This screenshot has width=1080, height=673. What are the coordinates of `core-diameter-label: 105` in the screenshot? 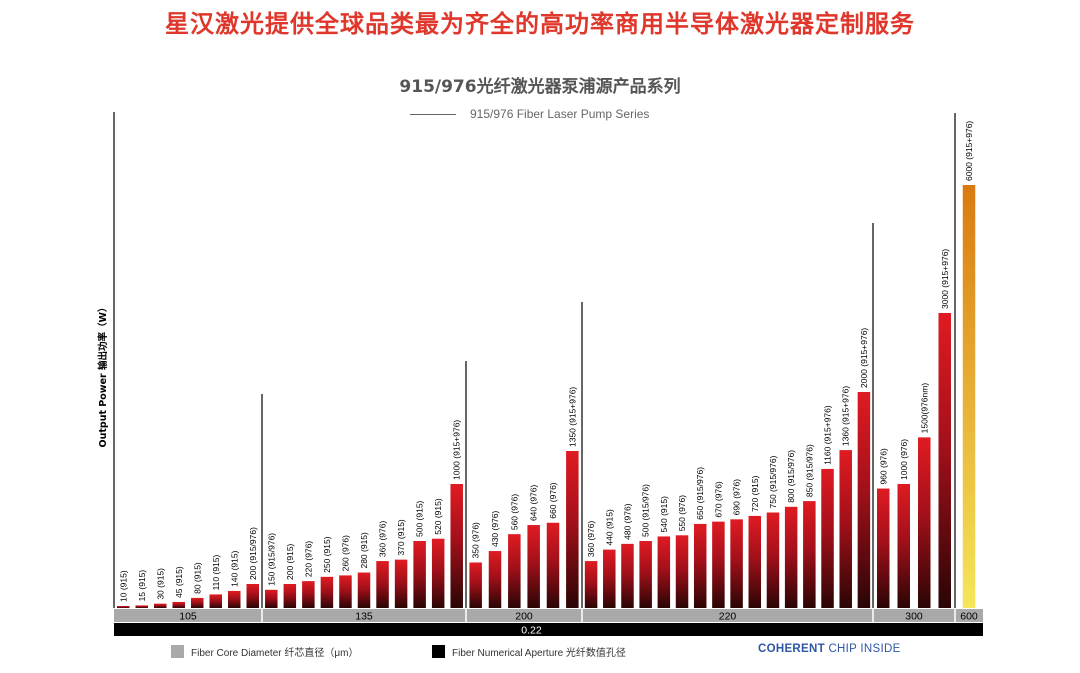 It's located at (188, 617).